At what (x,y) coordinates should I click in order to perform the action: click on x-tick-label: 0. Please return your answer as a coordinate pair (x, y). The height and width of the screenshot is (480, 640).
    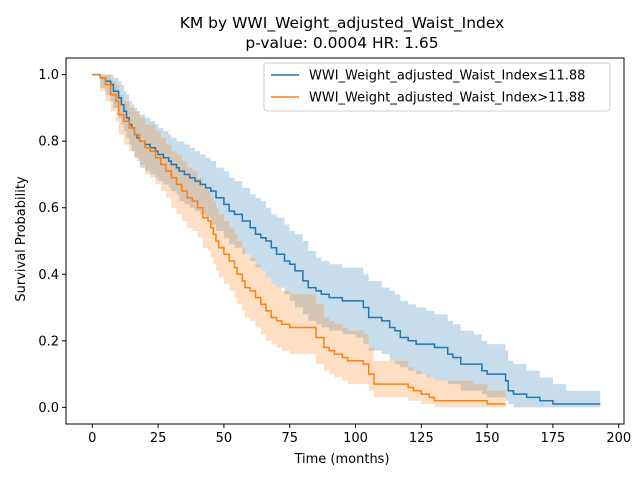
    Looking at the image, I should click on (92, 438).